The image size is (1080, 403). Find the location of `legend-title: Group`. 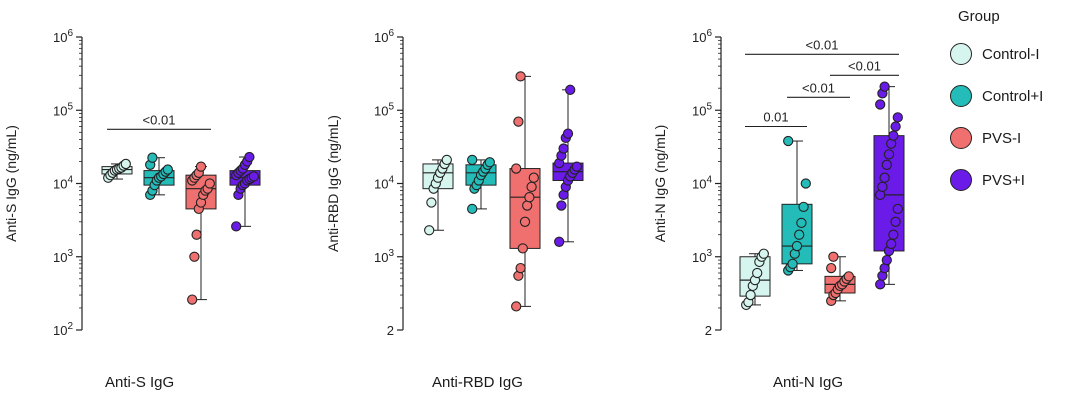

legend-title: Group is located at coordinates (979, 16).